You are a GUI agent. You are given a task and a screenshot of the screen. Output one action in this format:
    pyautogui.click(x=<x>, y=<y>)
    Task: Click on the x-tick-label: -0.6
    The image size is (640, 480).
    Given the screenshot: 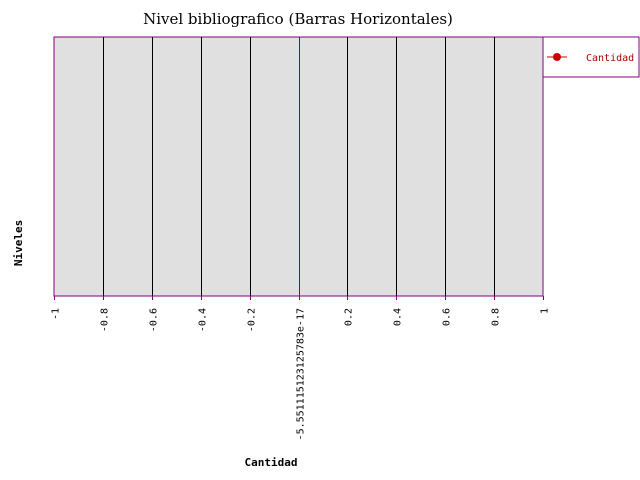 What is the action you would take?
    pyautogui.click(x=154, y=320)
    